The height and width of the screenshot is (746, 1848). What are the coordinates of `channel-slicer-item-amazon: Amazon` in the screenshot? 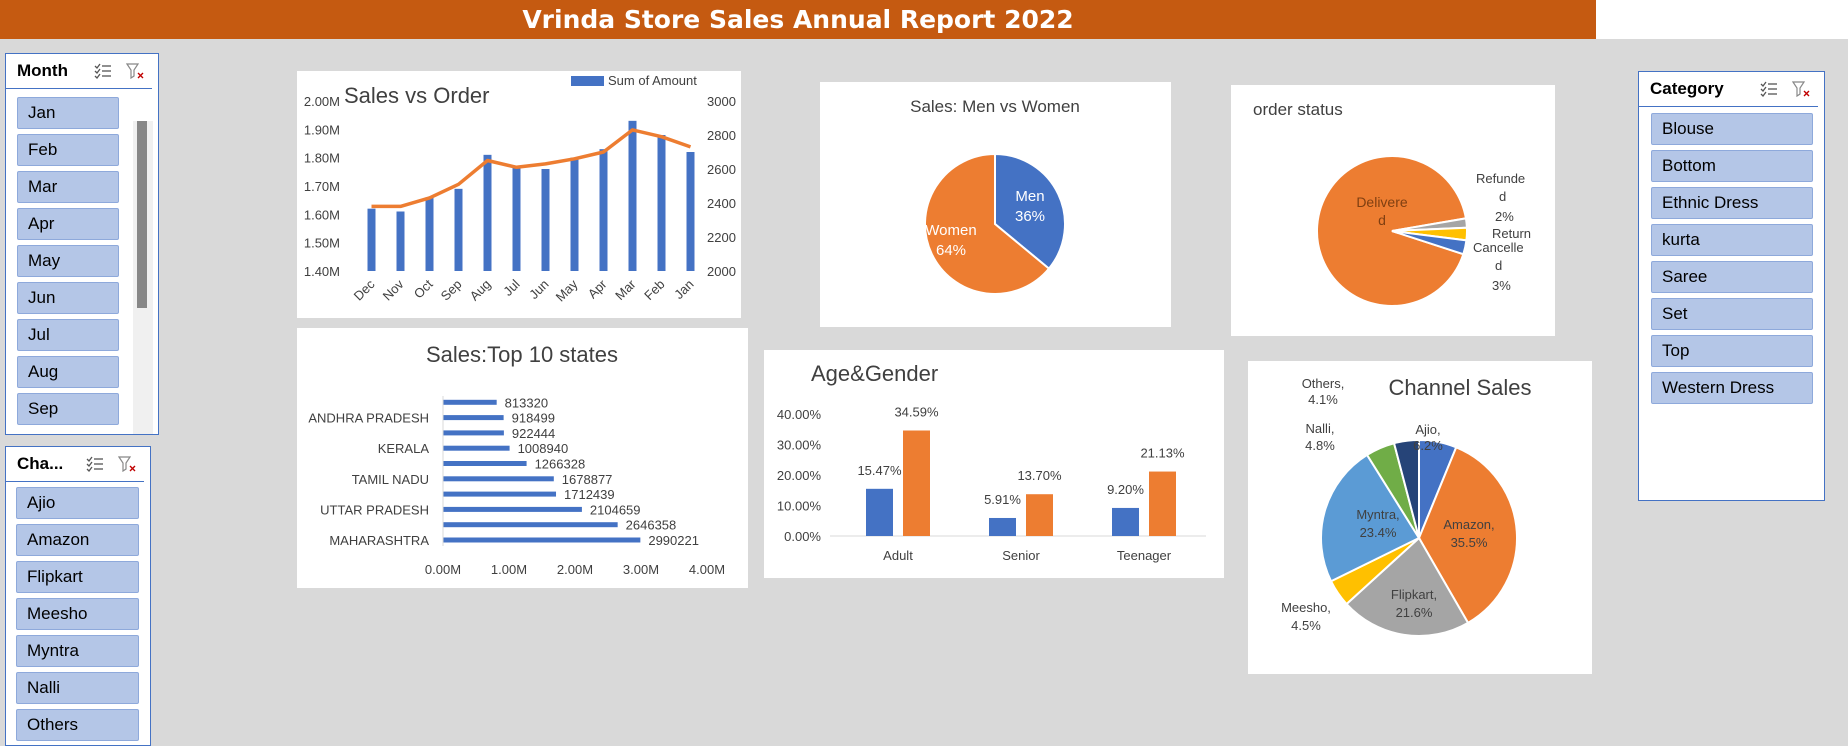 It's located at (77, 540).